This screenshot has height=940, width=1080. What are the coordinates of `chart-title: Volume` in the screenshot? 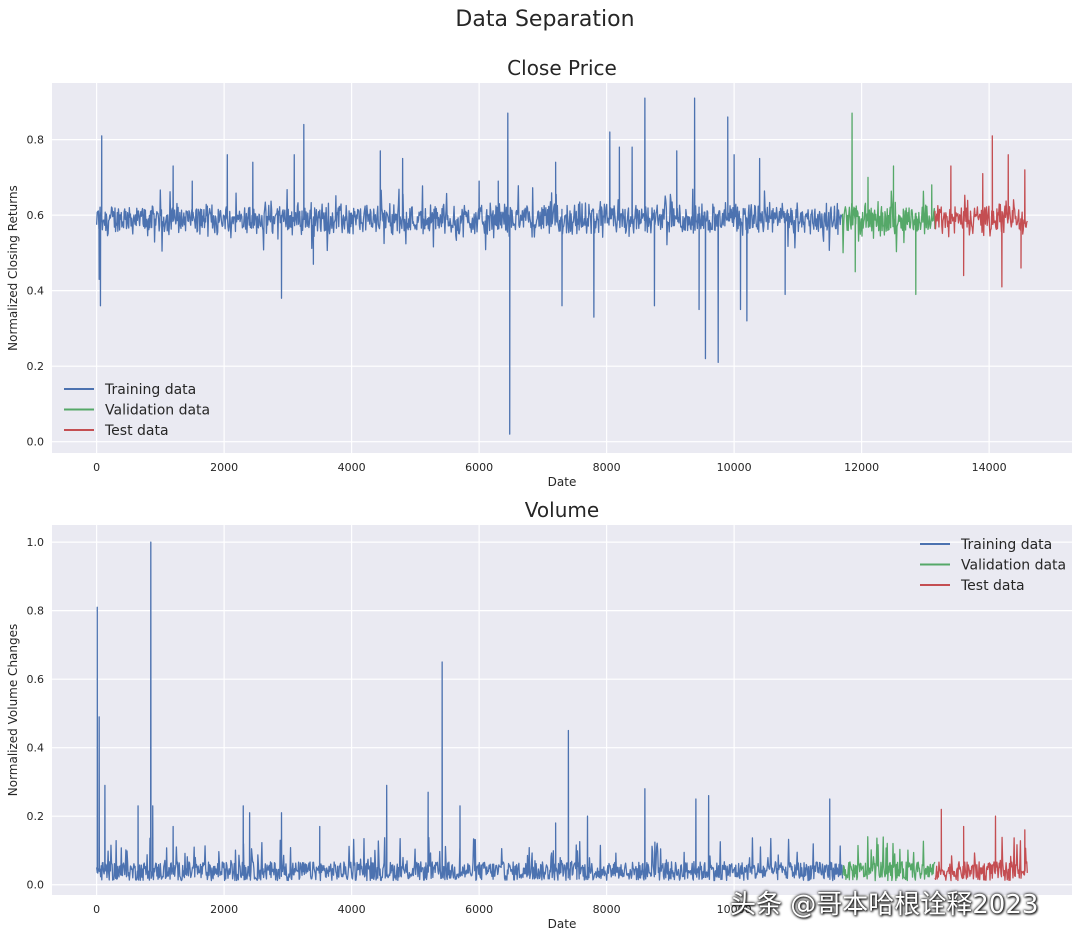 It's located at (562, 510).